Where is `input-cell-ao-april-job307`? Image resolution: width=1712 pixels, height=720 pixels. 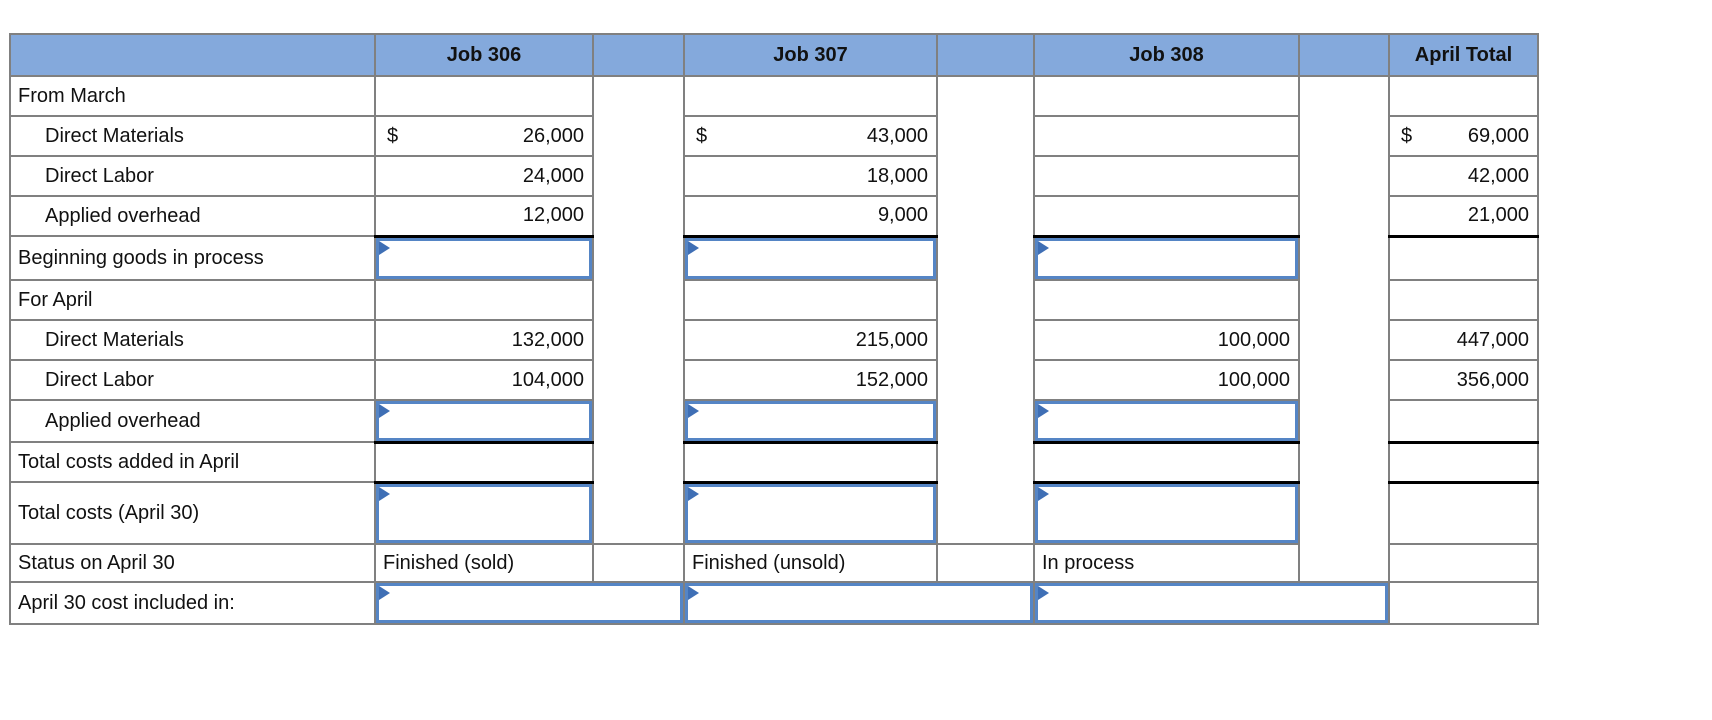 input-cell-ao-april-job307 is located at coordinates (810, 421).